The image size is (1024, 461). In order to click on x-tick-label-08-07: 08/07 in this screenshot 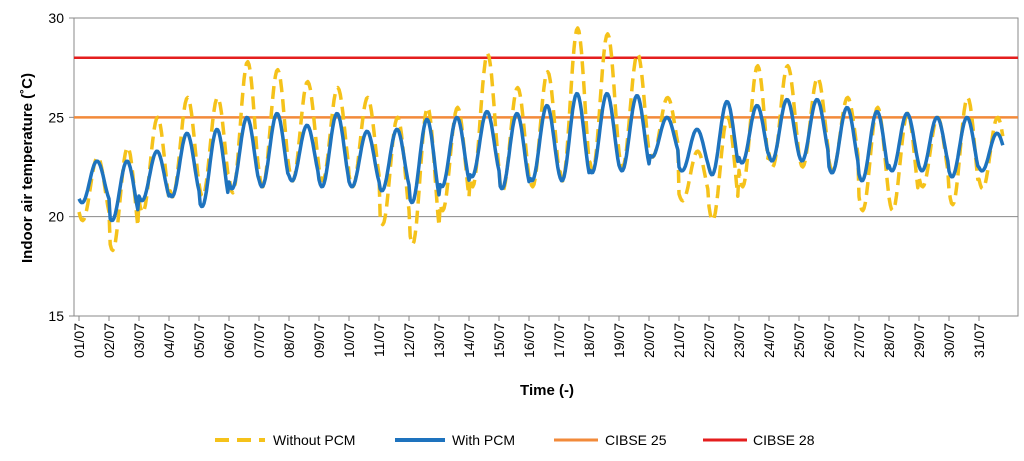, I will do `click(289, 340)`.